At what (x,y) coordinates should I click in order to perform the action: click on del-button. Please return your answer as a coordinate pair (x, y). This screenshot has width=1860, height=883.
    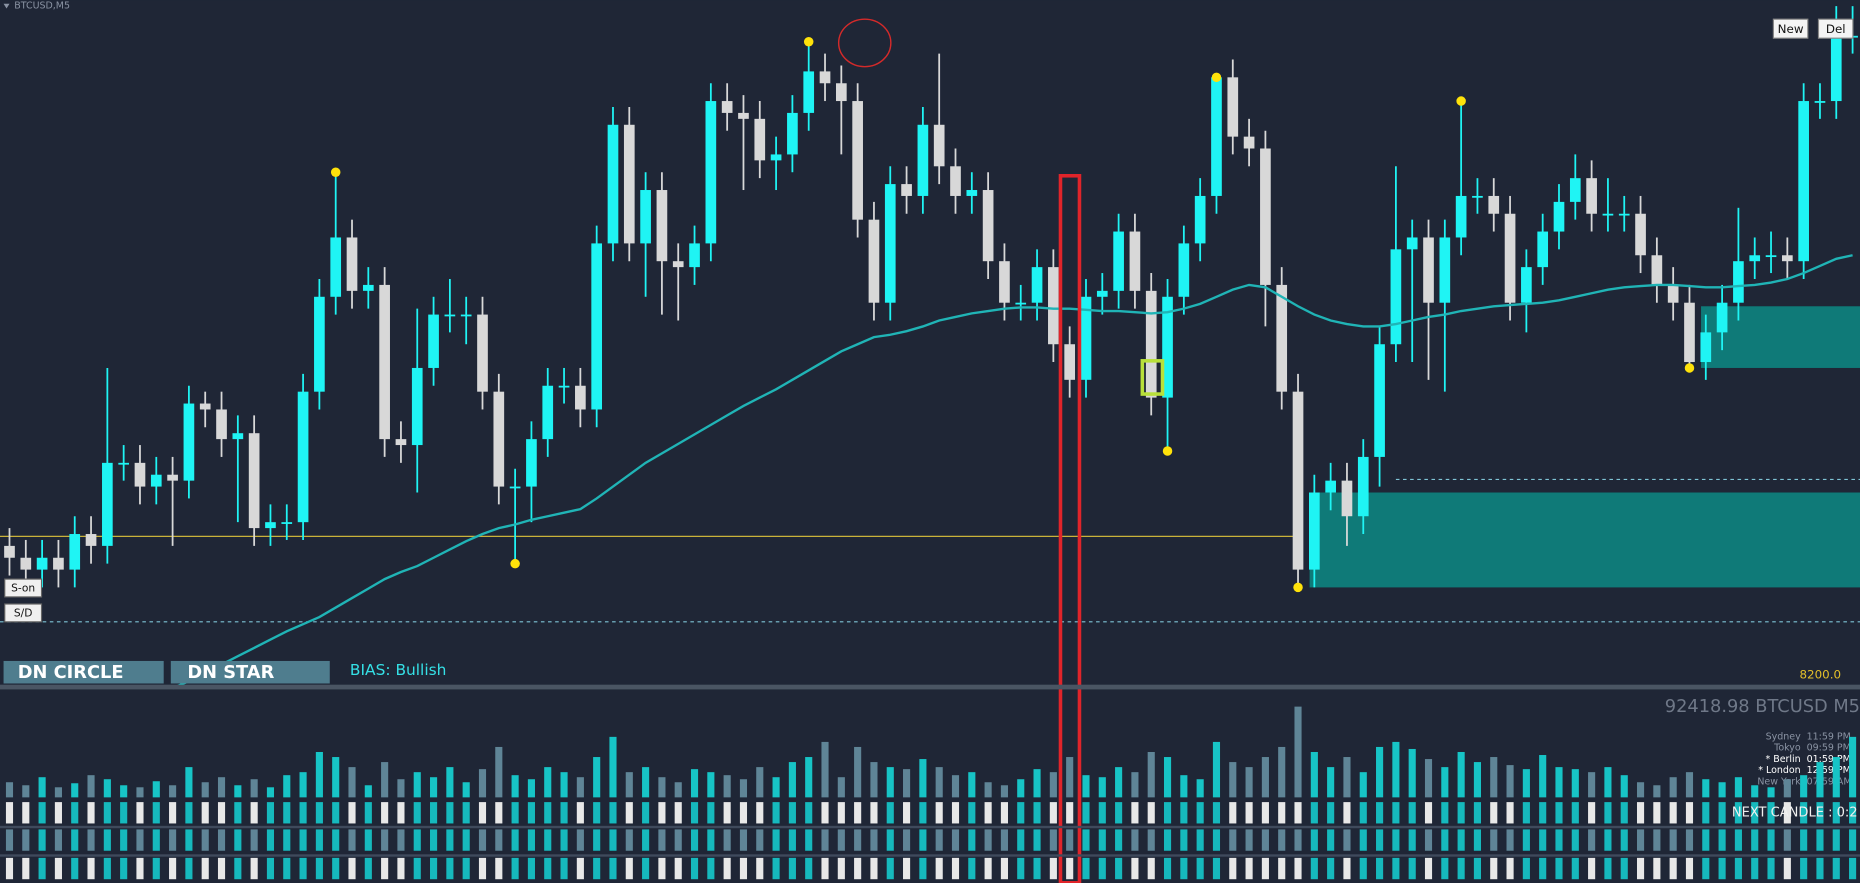
    Looking at the image, I should click on (1835, 28).